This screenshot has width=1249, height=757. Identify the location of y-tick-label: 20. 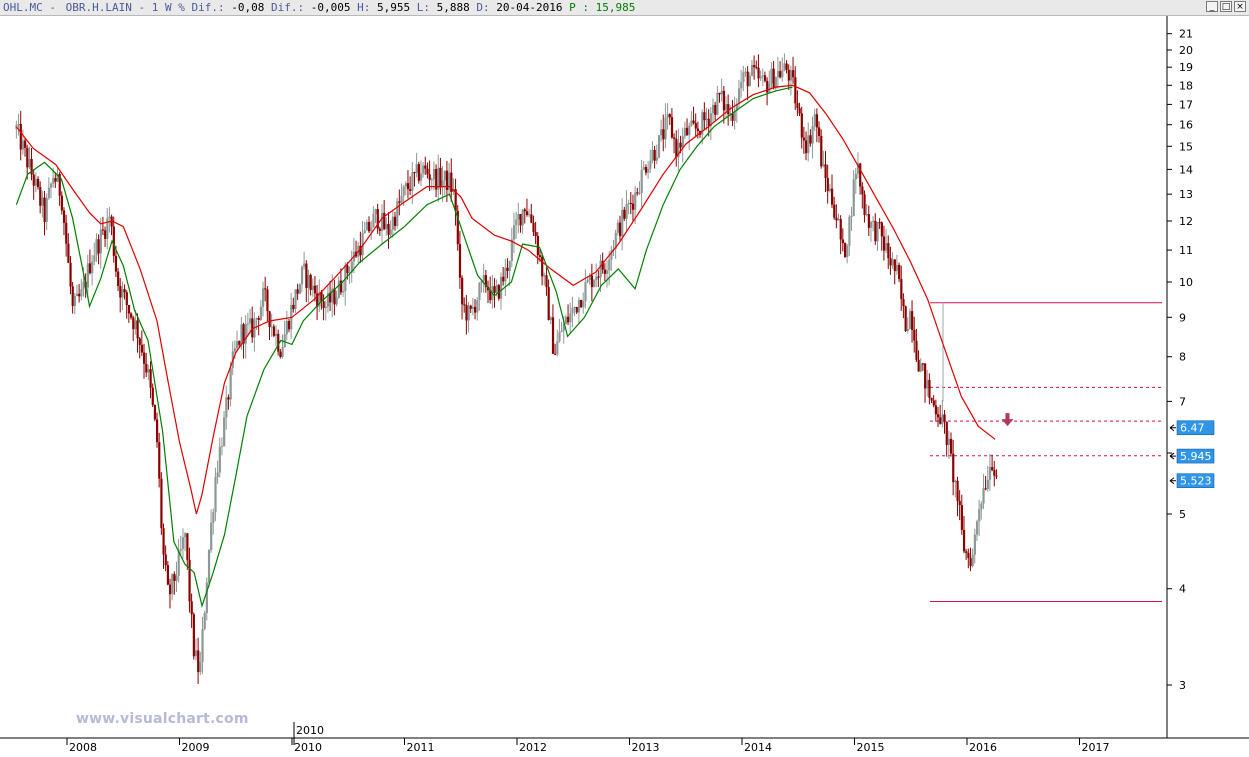
(1186, 50).